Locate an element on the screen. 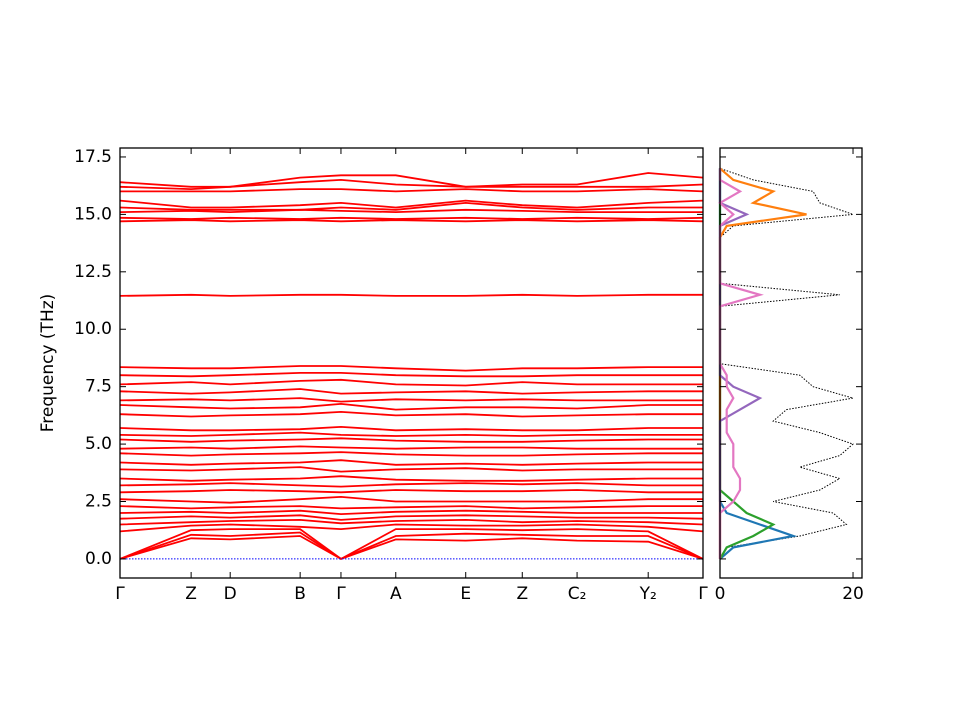 This screenshot has height=724, width=960. dos-frame is located at coordinates (791, 363).